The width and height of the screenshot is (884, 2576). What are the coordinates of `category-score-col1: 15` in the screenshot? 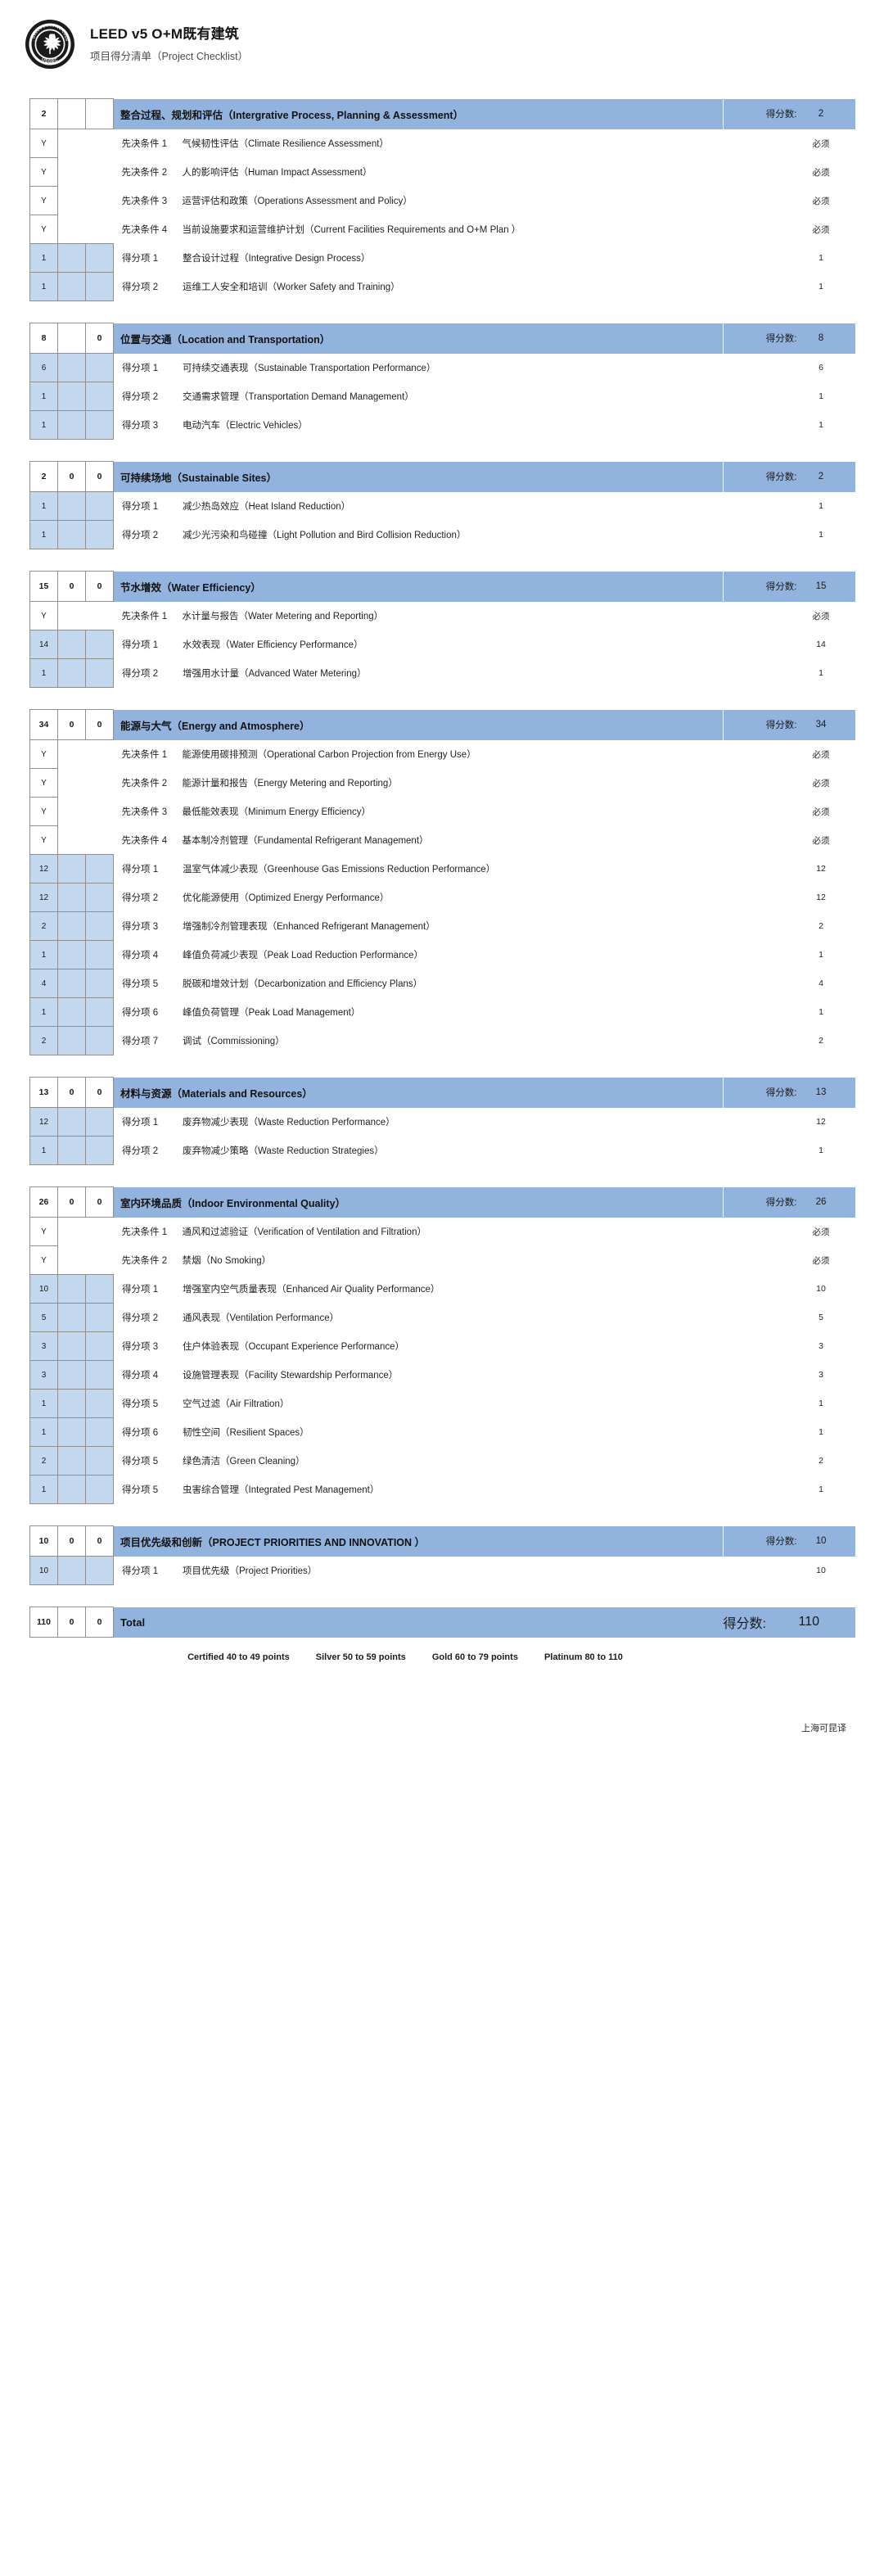 It's located at (44, 586).